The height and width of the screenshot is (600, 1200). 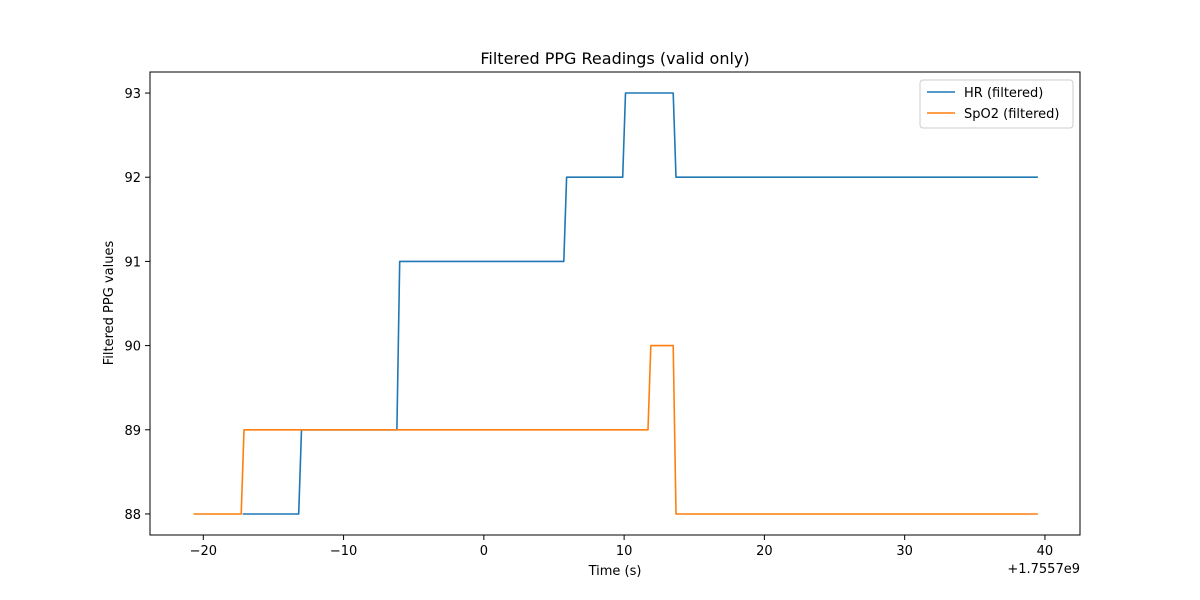 What do you see at coordinates (343, 551) in the screenshot?
I see `x-tick-label: −10` at bounding box center [343, 551].